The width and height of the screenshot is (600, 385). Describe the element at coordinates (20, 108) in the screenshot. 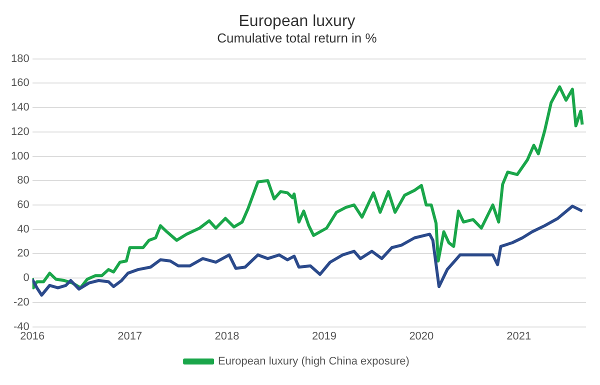

I see `y-tick-label: 140` at that location.